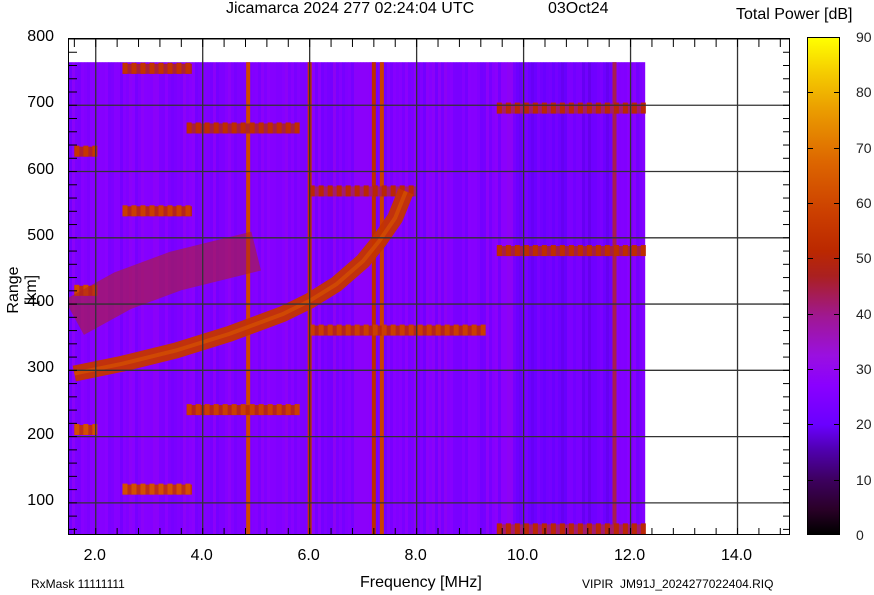 The width and height of the screenshot is (874, 595). Describe the element at coordinates (864, 258) in the screenshot. I see `colorbar-tick-label: 50` at that location.